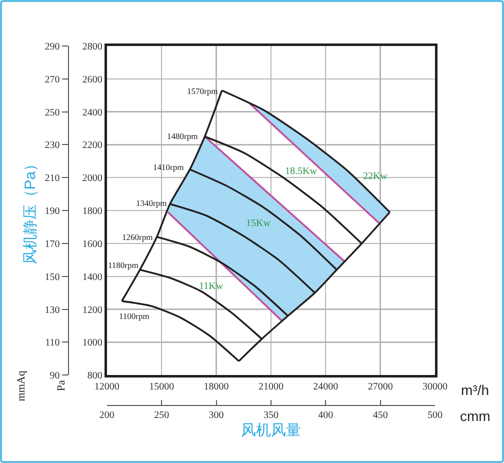  What do you see at coordinates (435, 415) in the screenshot?
I see `x2-tick-label: 500` at bounding box center [435, 415].